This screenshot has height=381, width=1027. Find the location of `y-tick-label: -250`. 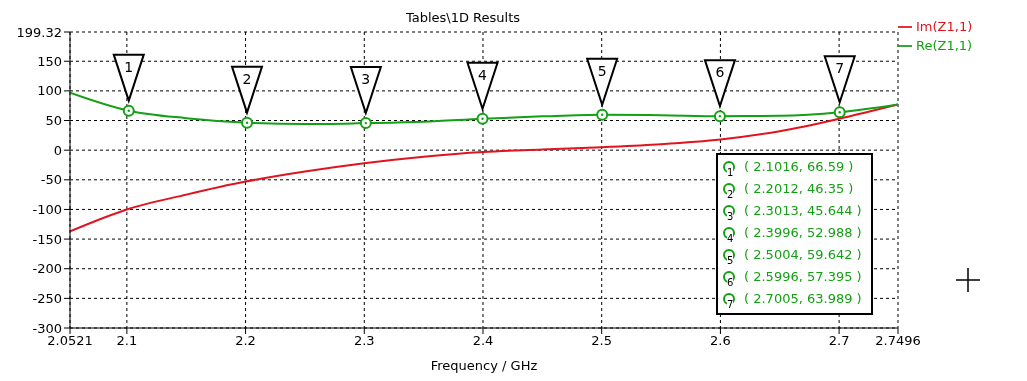

y-tick-label: -250 is located at coordinates (47, 298).